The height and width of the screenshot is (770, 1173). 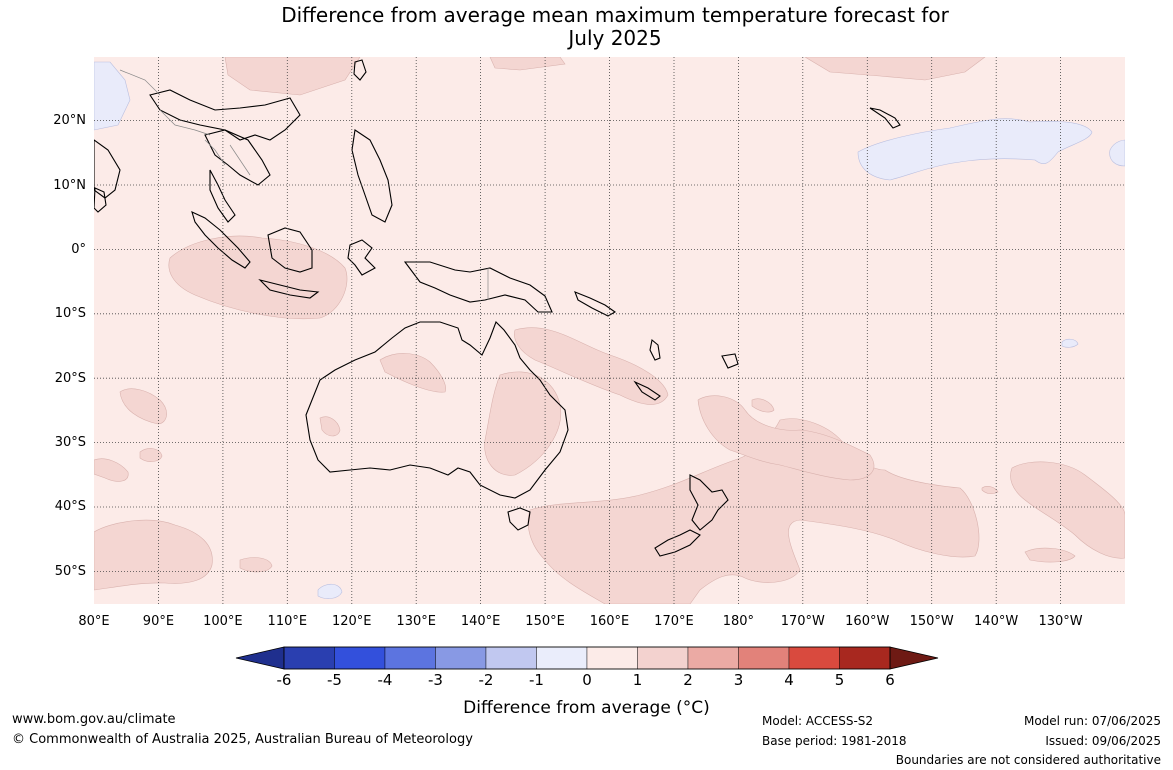 What do you see at coordinates (890, 680) in the screenshot?
I see `colorbar-tick-label: 6` at bounding box center [890, 680].